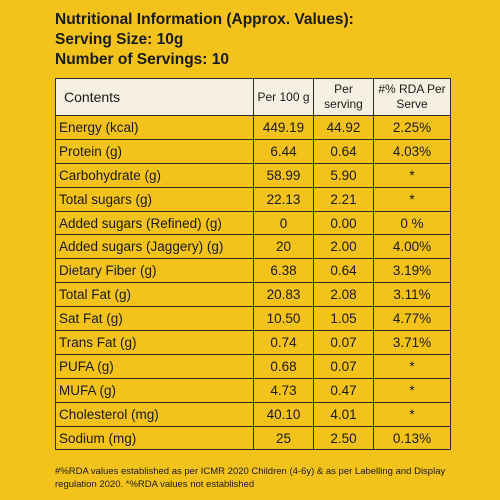  What do you see at coordinates (283, 127) in the screenshot?
I see `per-100g-value: 449.19` at bounding box center [283, 127].